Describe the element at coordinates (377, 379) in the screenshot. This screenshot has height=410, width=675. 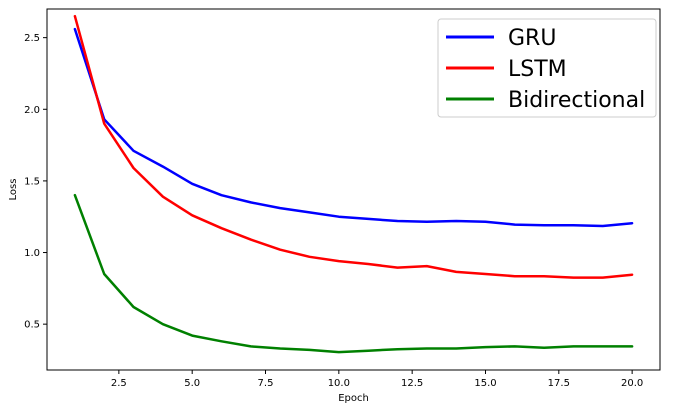
I see `x-axis-ticks: 2.5 5.0 7.5 10.0 12.5 15.0 17.5 20.0` at that location.